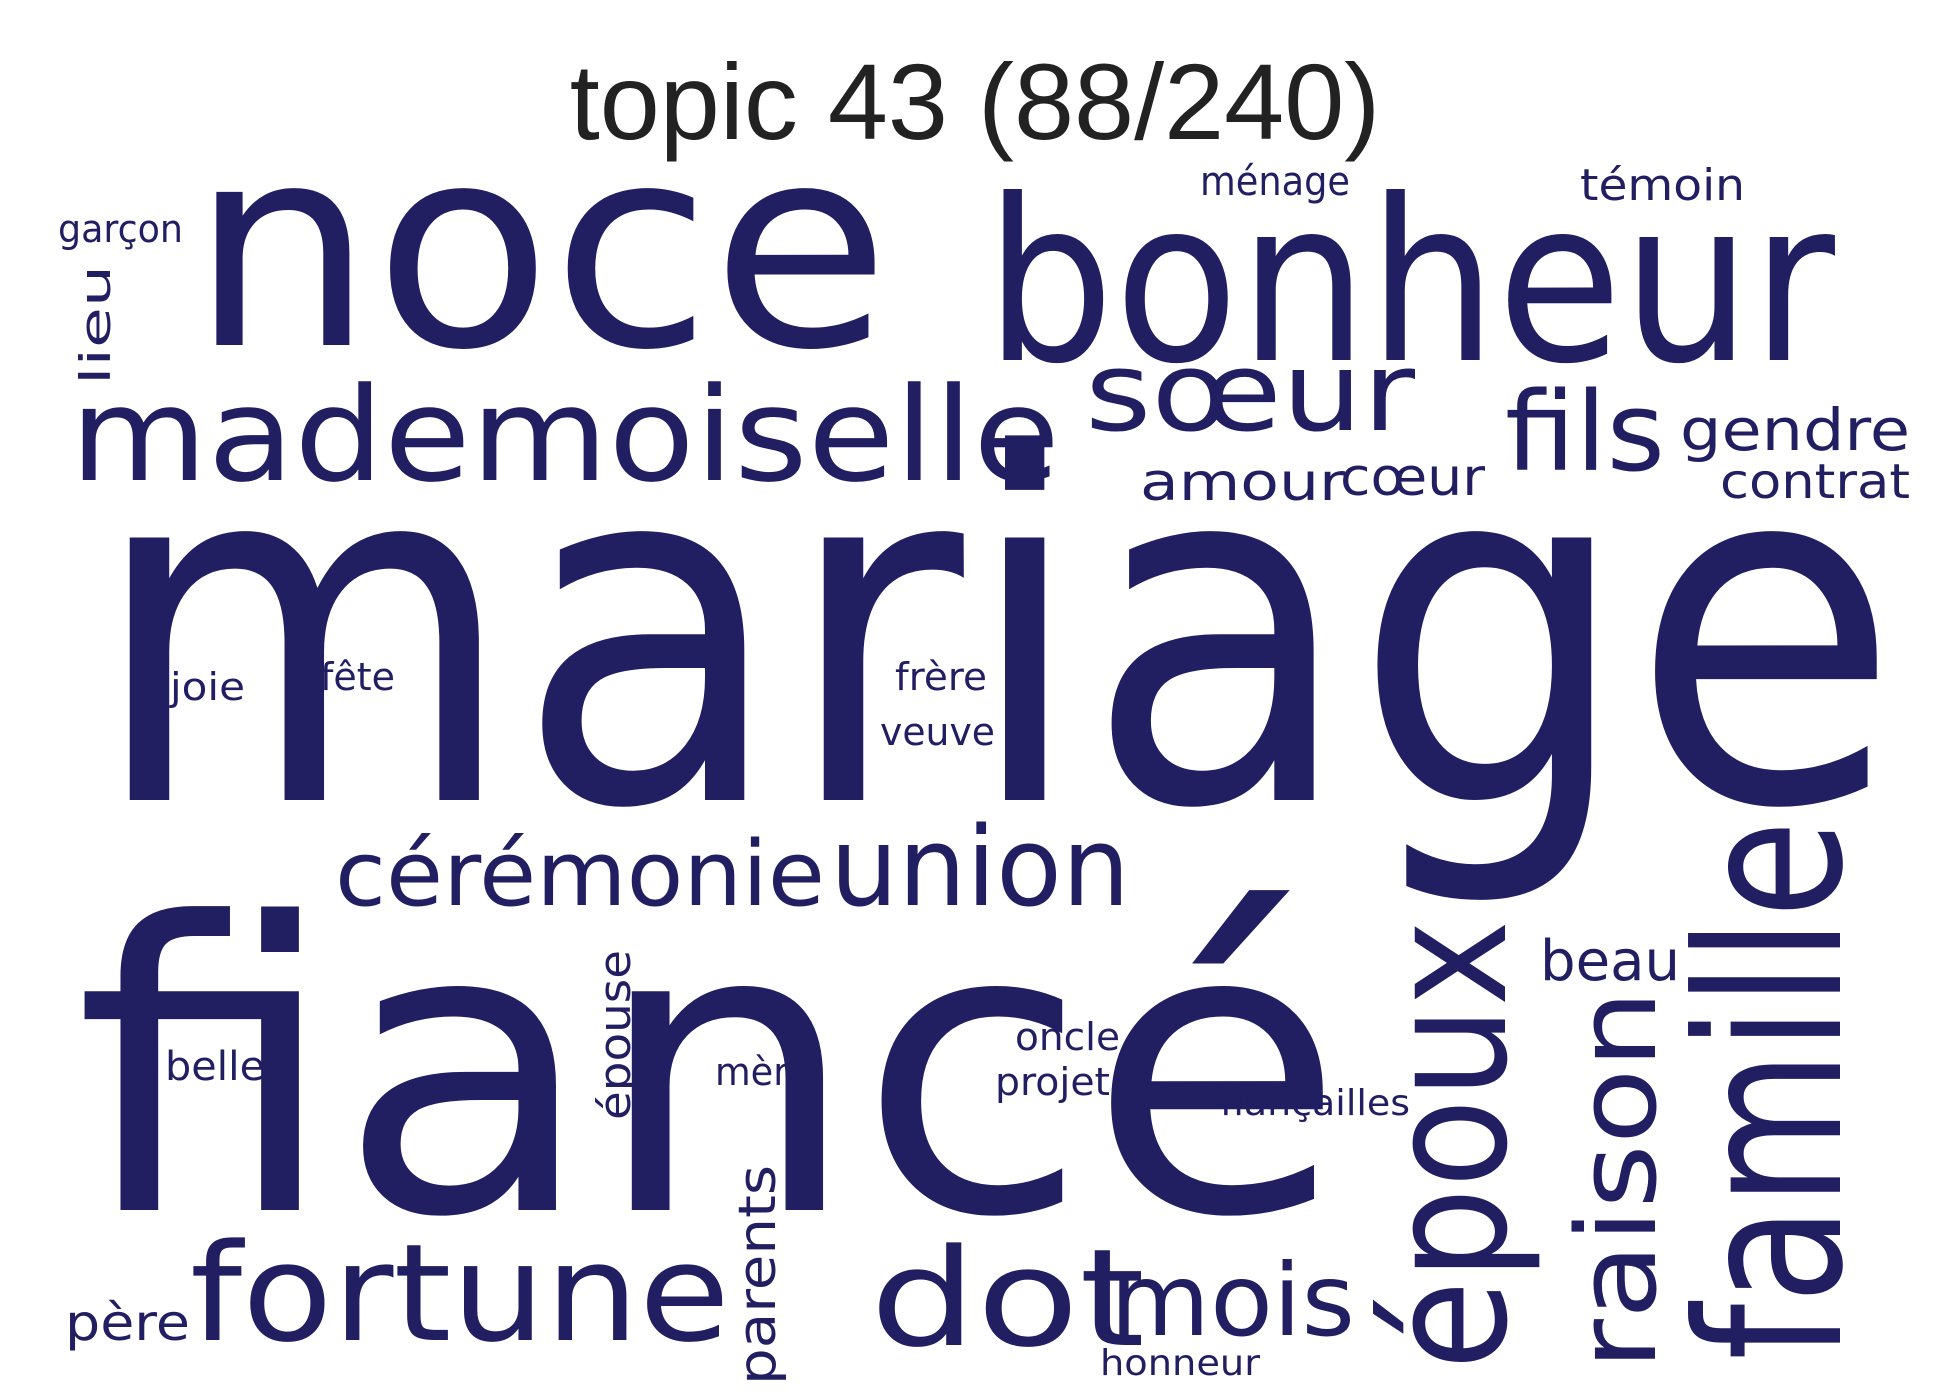 This screenshot has height=1400, width=1950. What do you see at coordinates (1413, 478) in the screenshot?
I see `word-cœur: cœur` at bounding box center [1413, 478].